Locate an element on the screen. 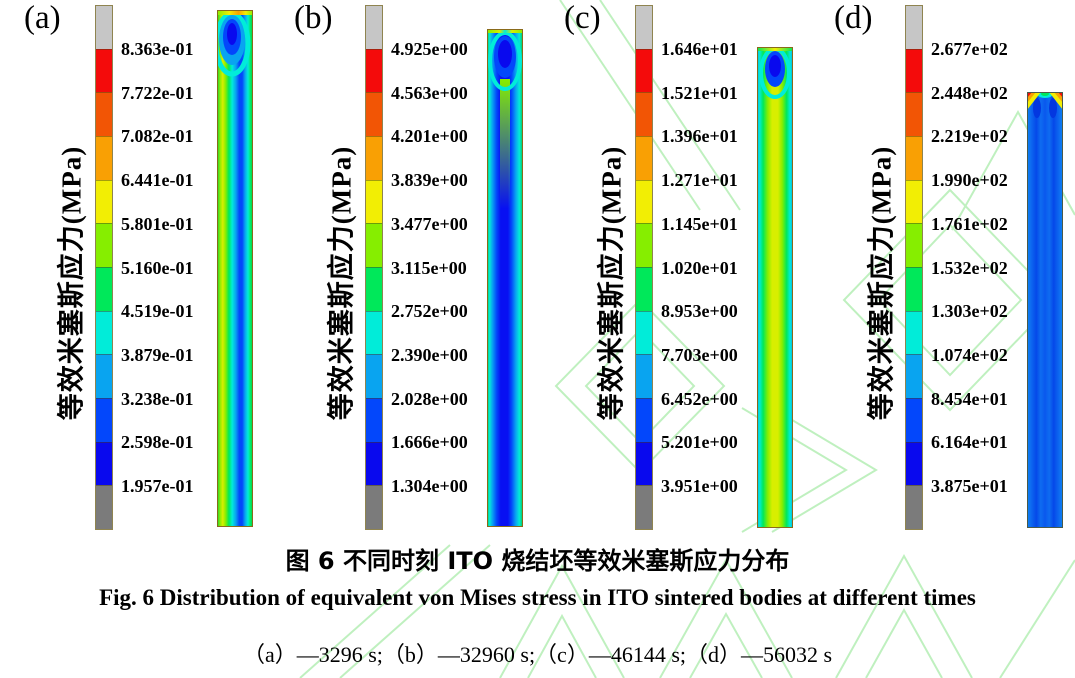 The image size is (1075, 678). colorbar-tick-value: 6.164e+01 is located at coordinates (969, 442).